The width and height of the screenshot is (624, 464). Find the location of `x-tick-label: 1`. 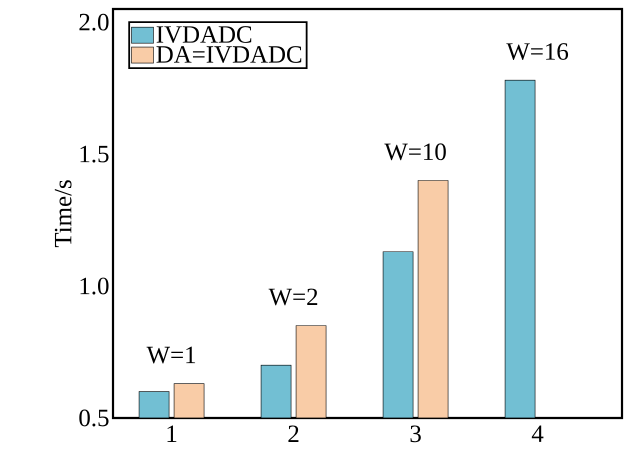

x-tick-label: 1 is located at coordinates (172, 434).